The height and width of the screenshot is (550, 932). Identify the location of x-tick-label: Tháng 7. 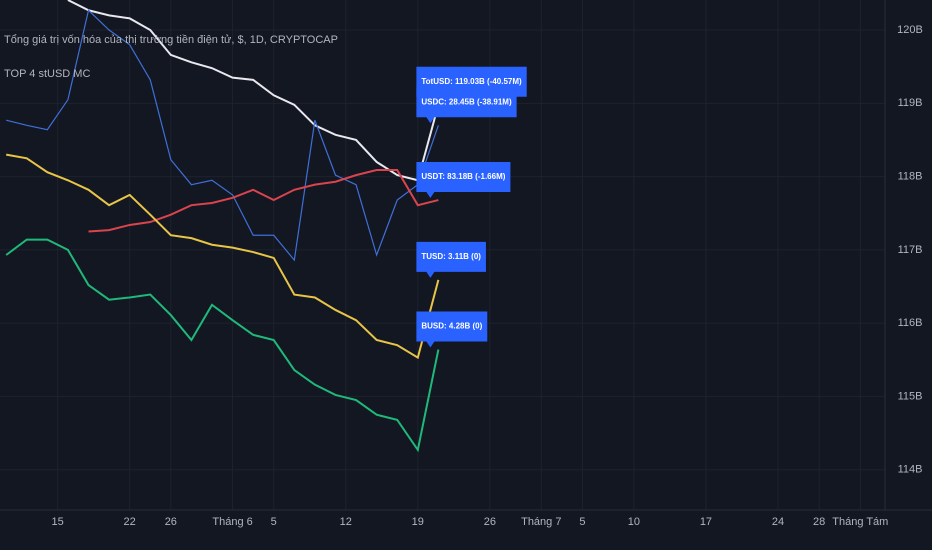
(541, 522).